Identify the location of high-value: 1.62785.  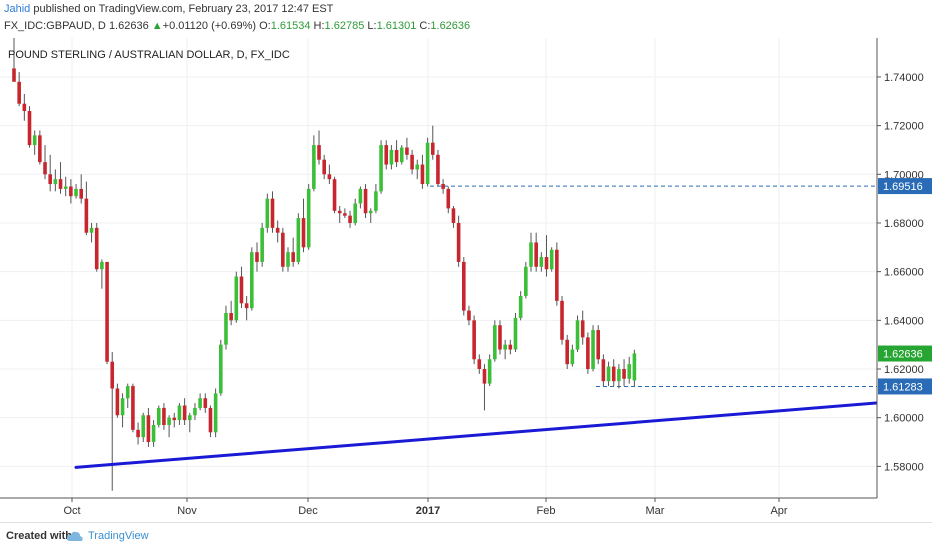
(344, 26).